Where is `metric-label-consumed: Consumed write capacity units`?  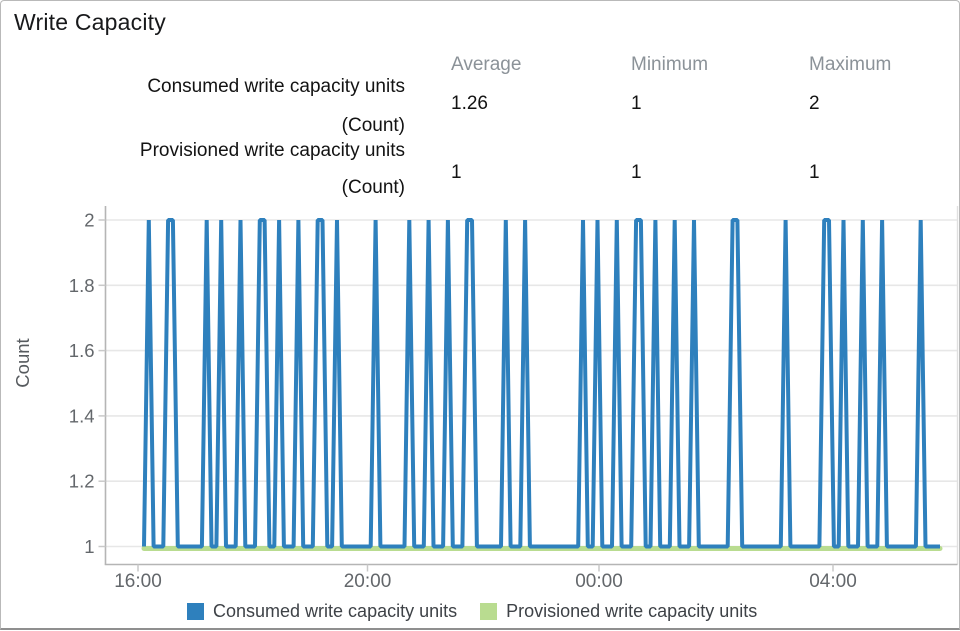
metric-label-consumed: Consumed write capacity units is located at coordinates (276, 86).